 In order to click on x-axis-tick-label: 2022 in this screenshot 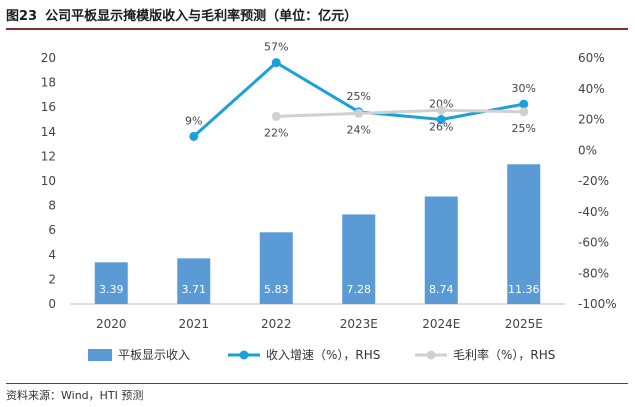, I will do `click(276, 324)`.